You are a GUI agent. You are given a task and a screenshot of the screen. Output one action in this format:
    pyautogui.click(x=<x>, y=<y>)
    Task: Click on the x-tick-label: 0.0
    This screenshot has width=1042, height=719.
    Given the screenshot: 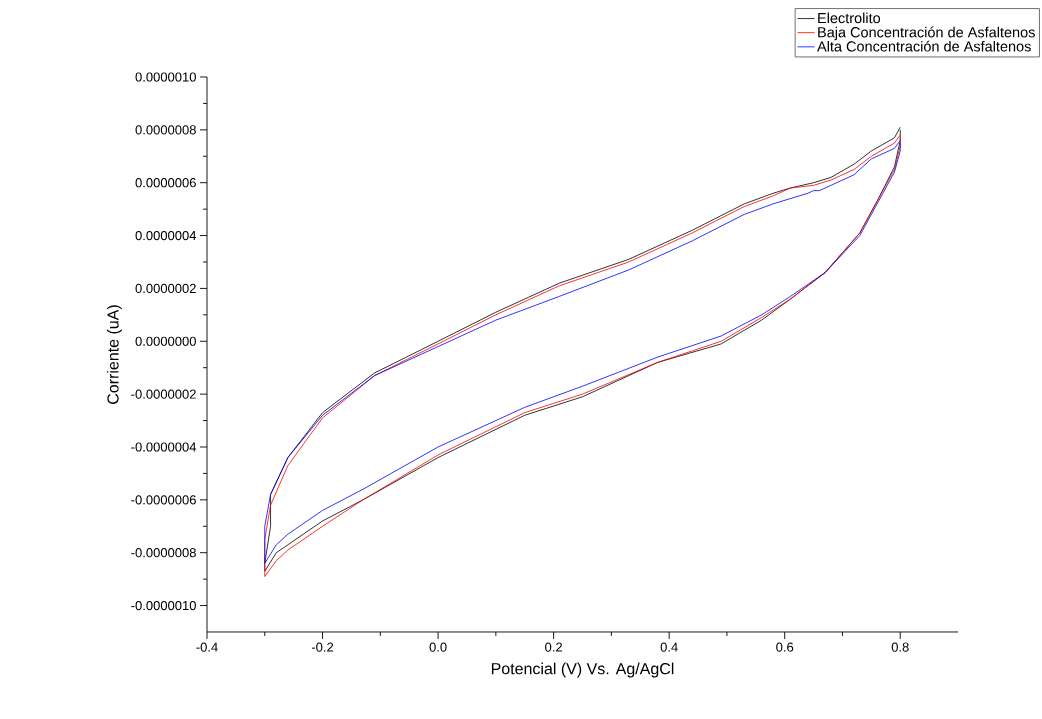 What is the action you would take?
    pyautogui.click(x=438, y=647)
    